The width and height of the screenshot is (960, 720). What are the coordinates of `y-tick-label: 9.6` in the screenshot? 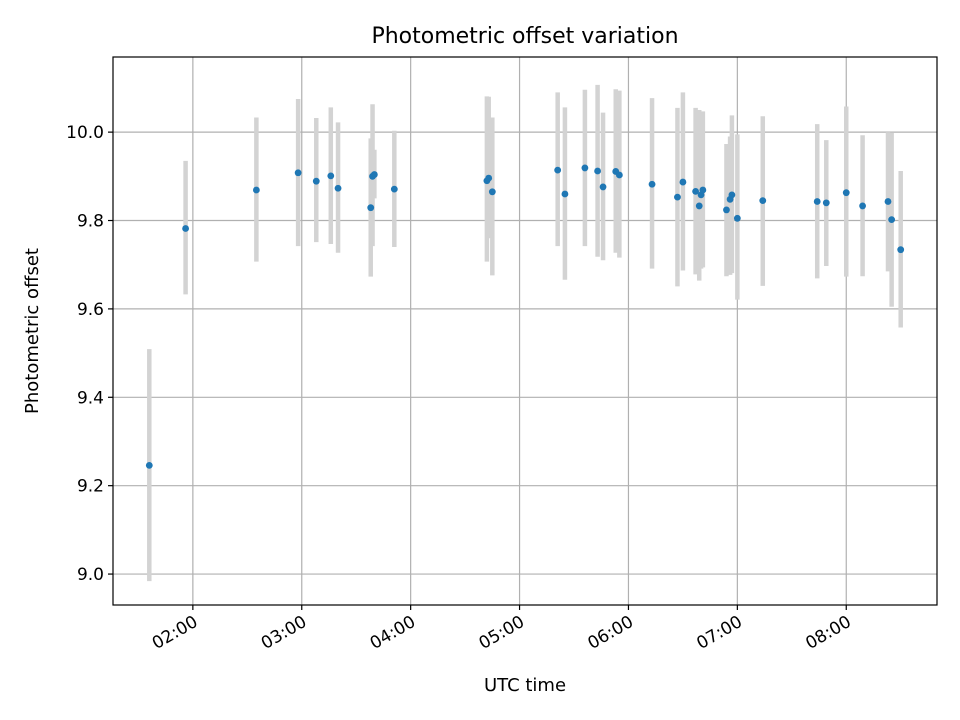 It's located at (90, 310).